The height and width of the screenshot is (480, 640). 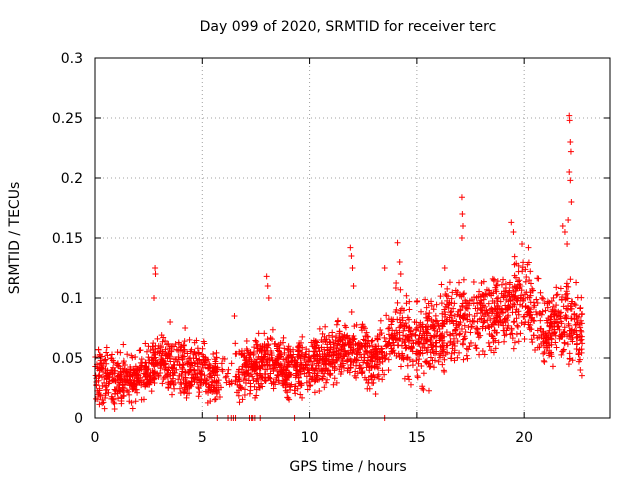 What do you see at coordinates (67, 119) in the screenshot?
I see `y-tick-label: 0.25` at bounding box center [67, 119].